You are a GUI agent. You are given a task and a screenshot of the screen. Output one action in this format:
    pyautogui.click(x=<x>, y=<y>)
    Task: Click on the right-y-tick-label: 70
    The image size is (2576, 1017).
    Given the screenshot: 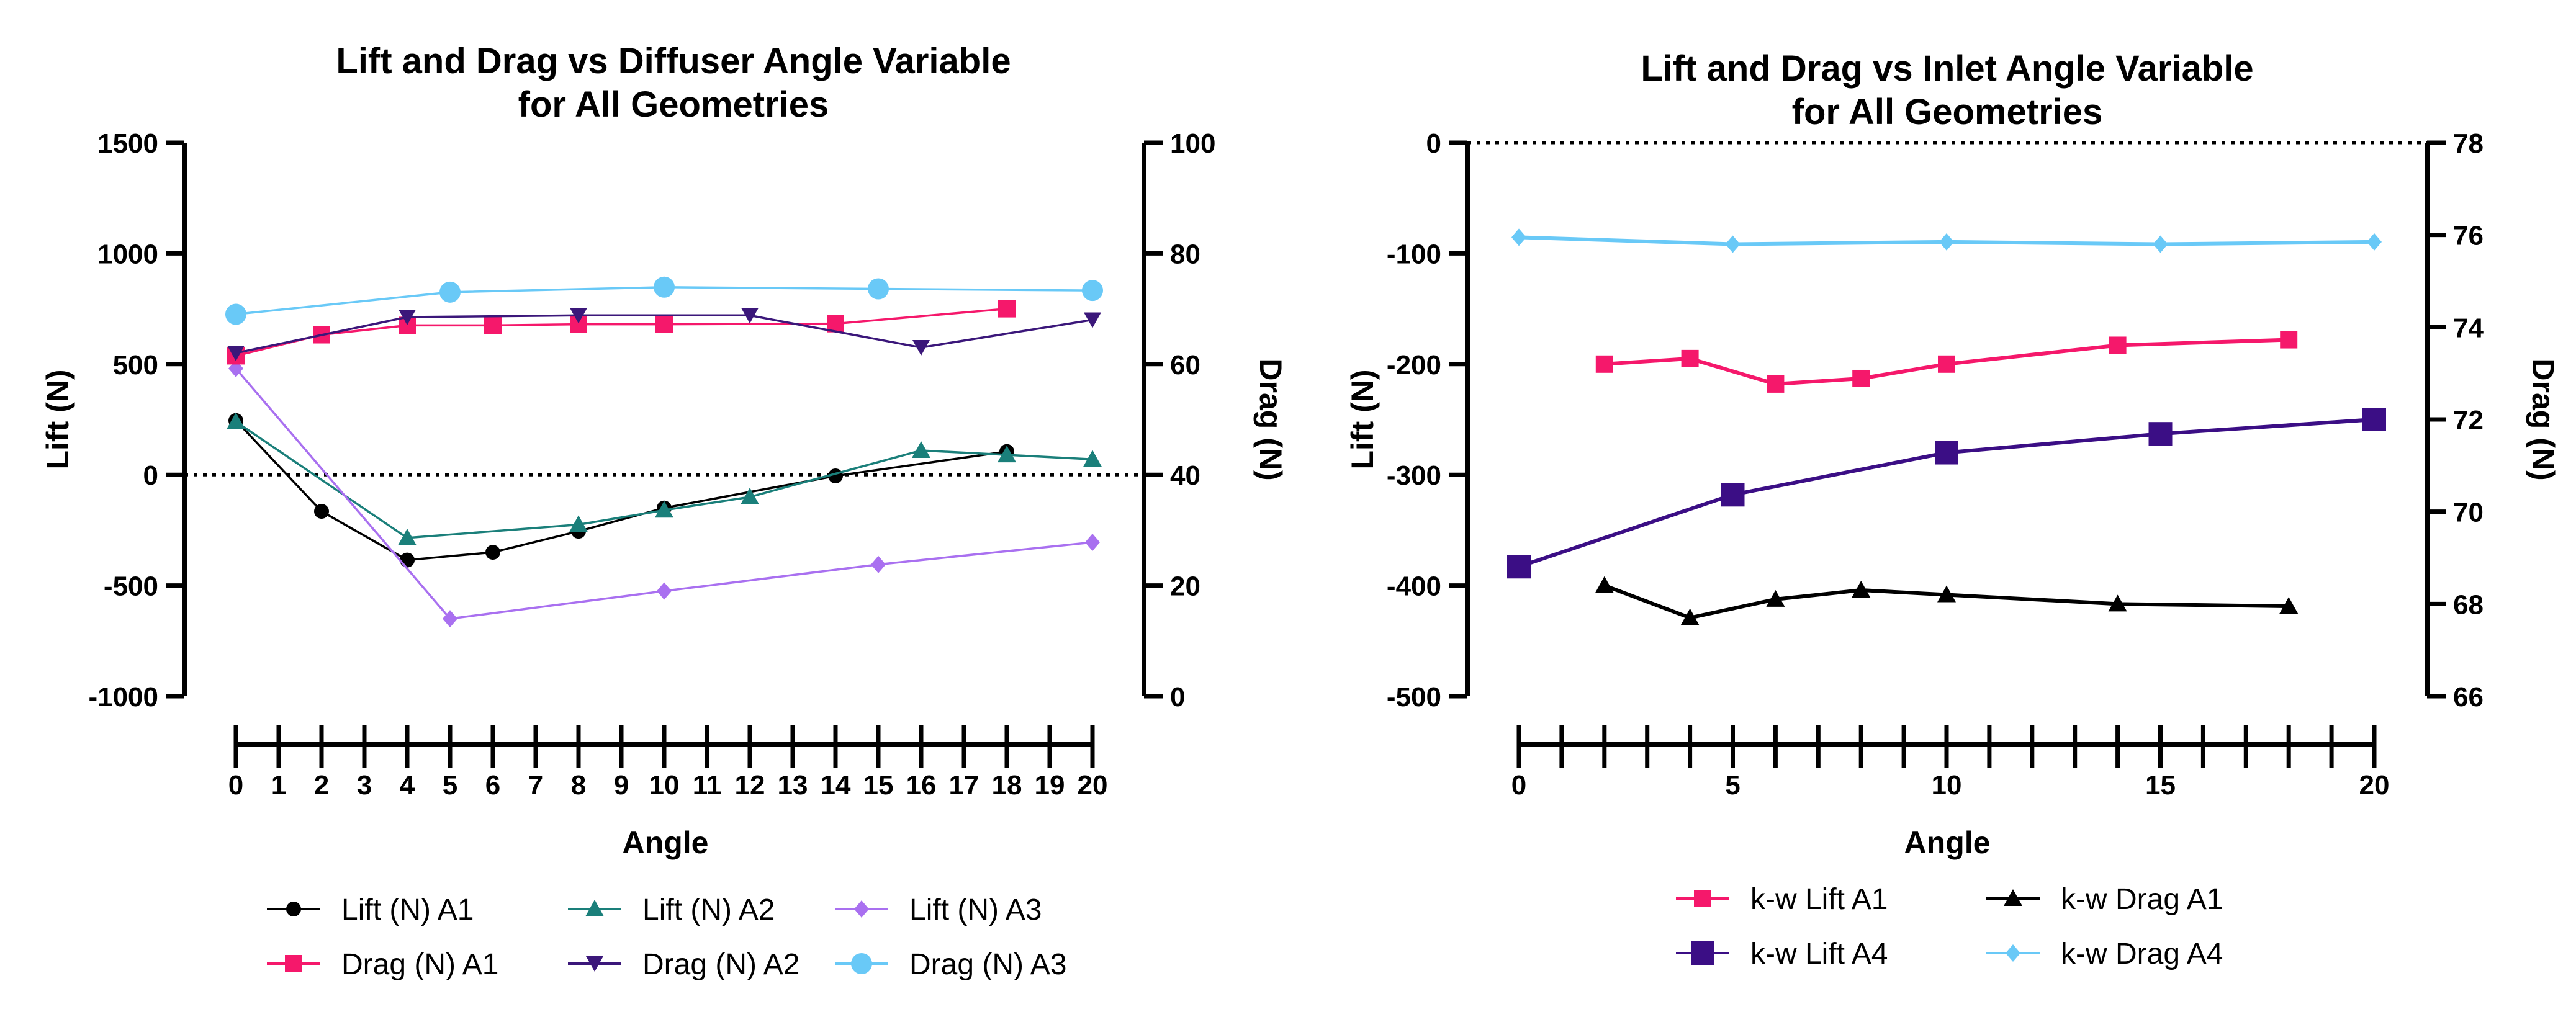 What is the action you would take?
    pyautogui.click(x=2468, y=513)
    